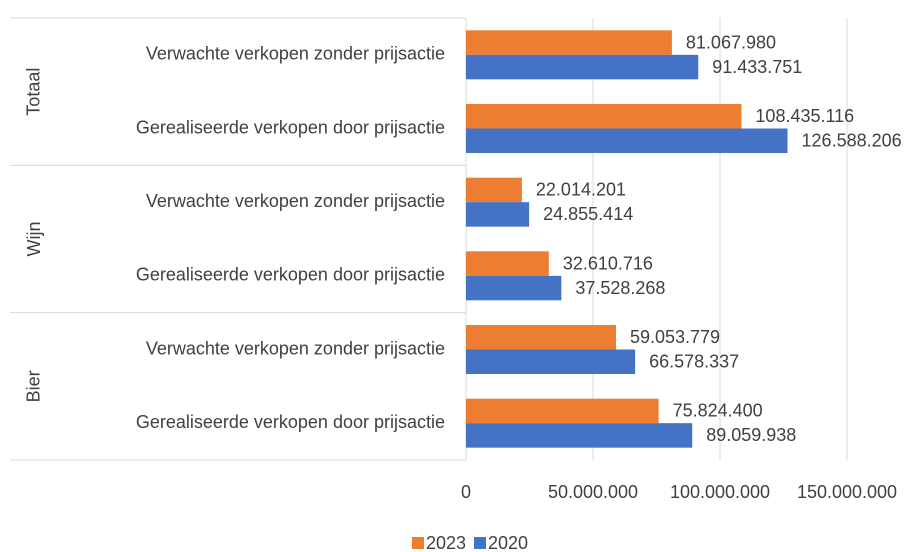 This screenshot has width=924, height=552. Describe the element at coordinates (751, 435) in the screenshot. I see `value-label: 89.059.938` at that location.